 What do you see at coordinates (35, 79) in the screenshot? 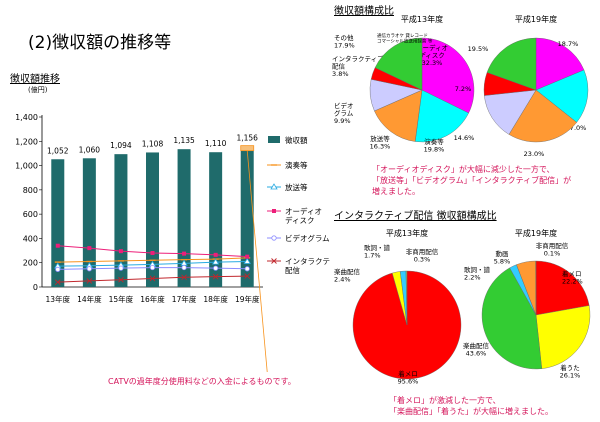
I see `bar-chart-title: 徴収額推移` at bounding box center [35, 79].